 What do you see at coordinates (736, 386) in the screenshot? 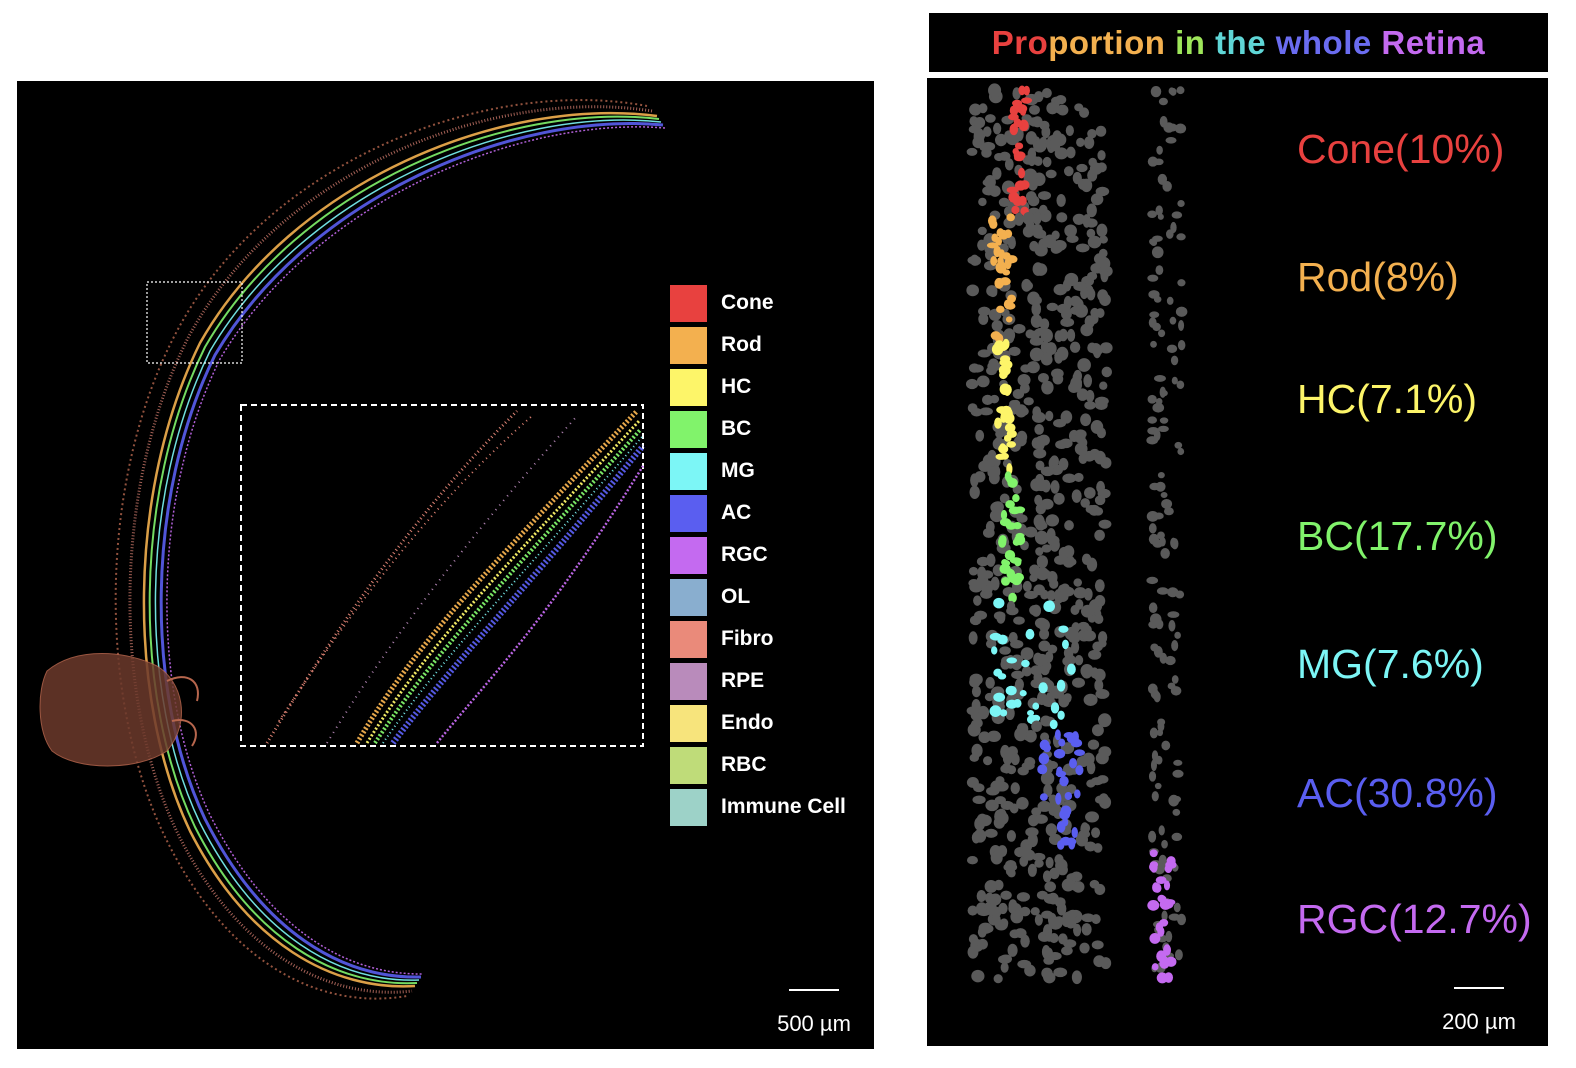
I see `legend-label: HC` at bounding box center [736, 386].